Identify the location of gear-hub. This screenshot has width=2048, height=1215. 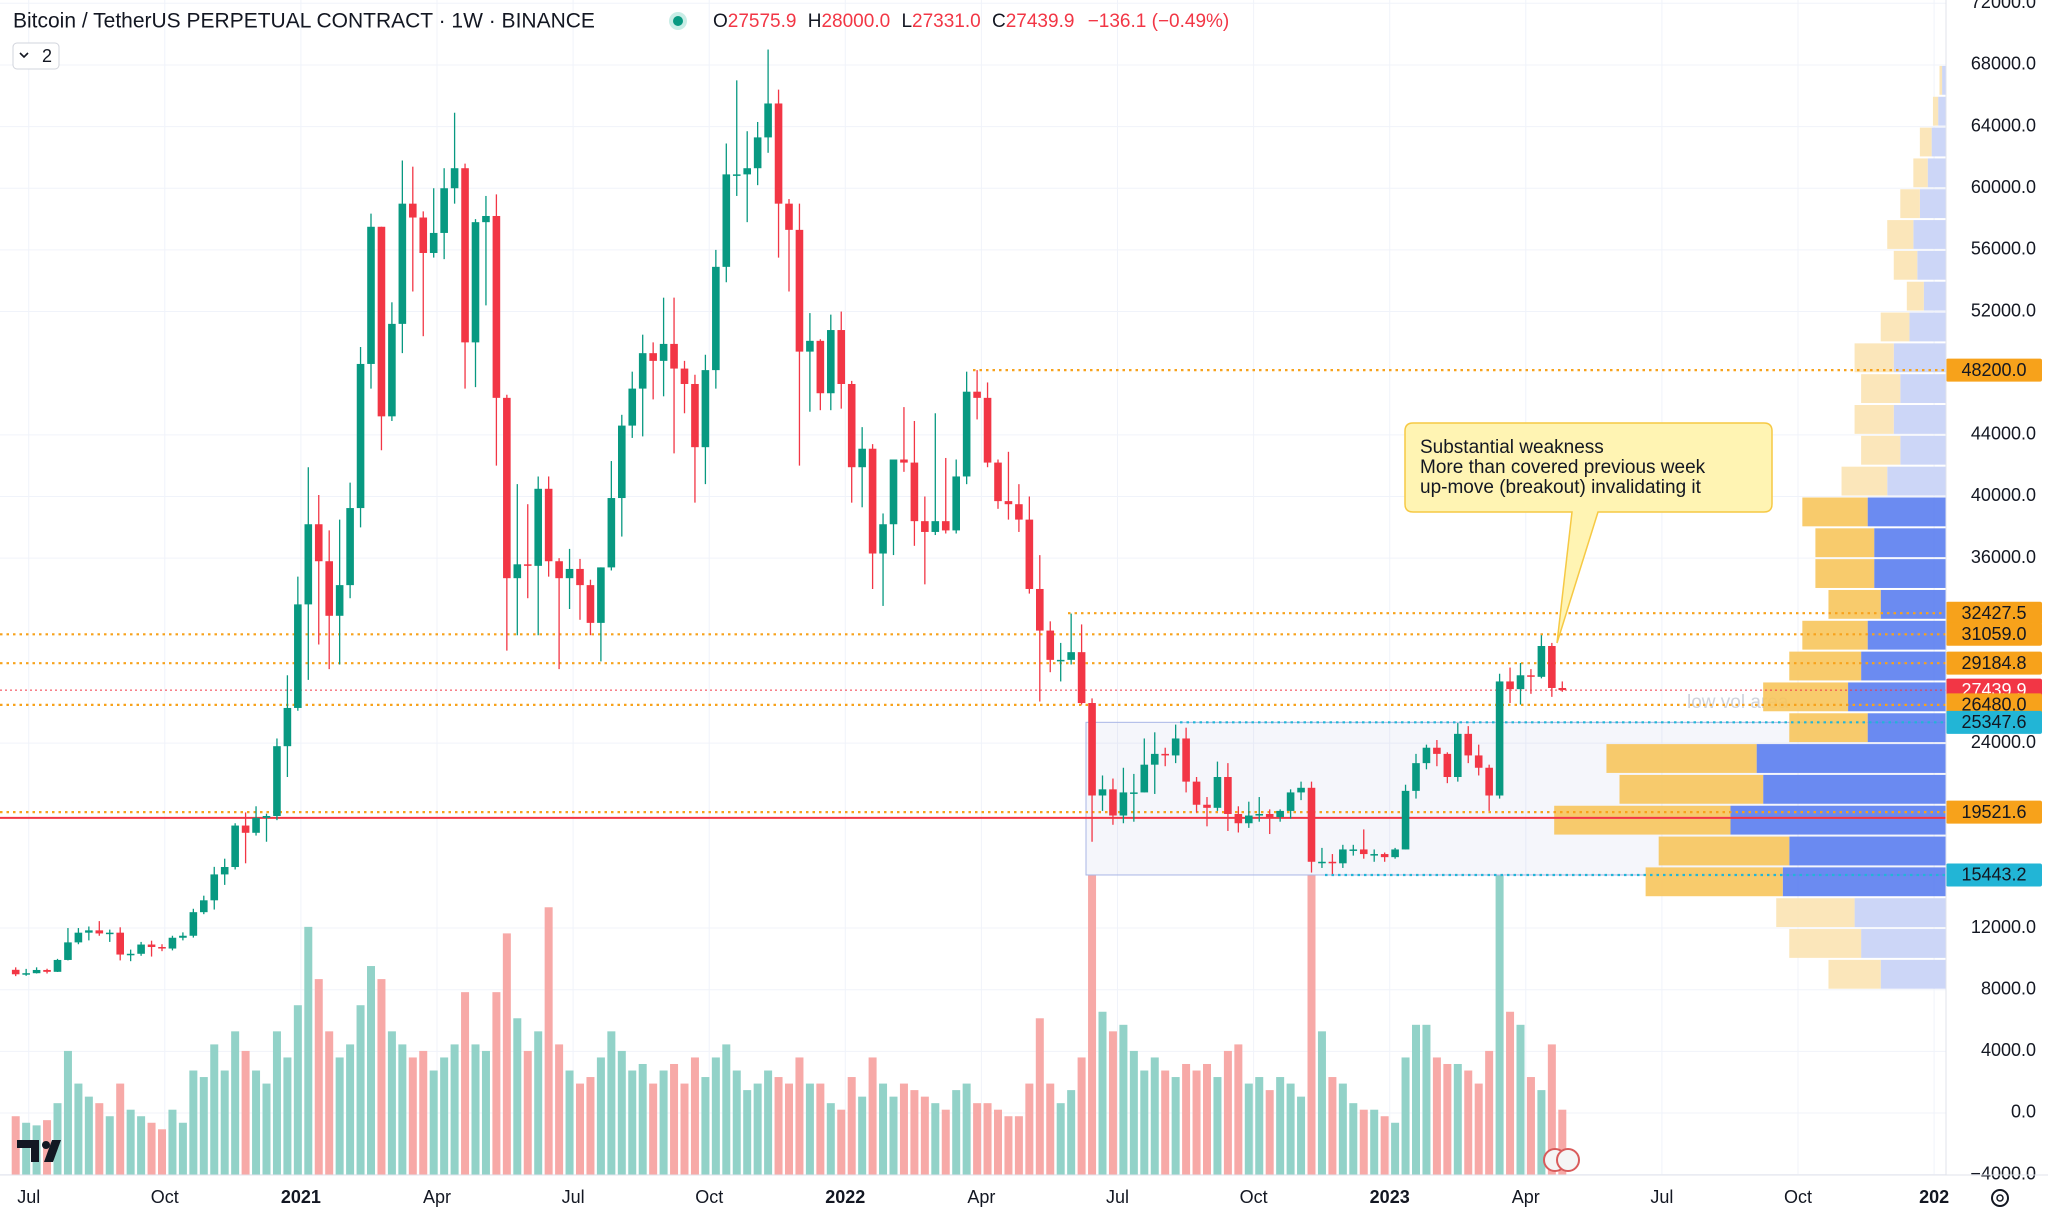
(2000, 1198).